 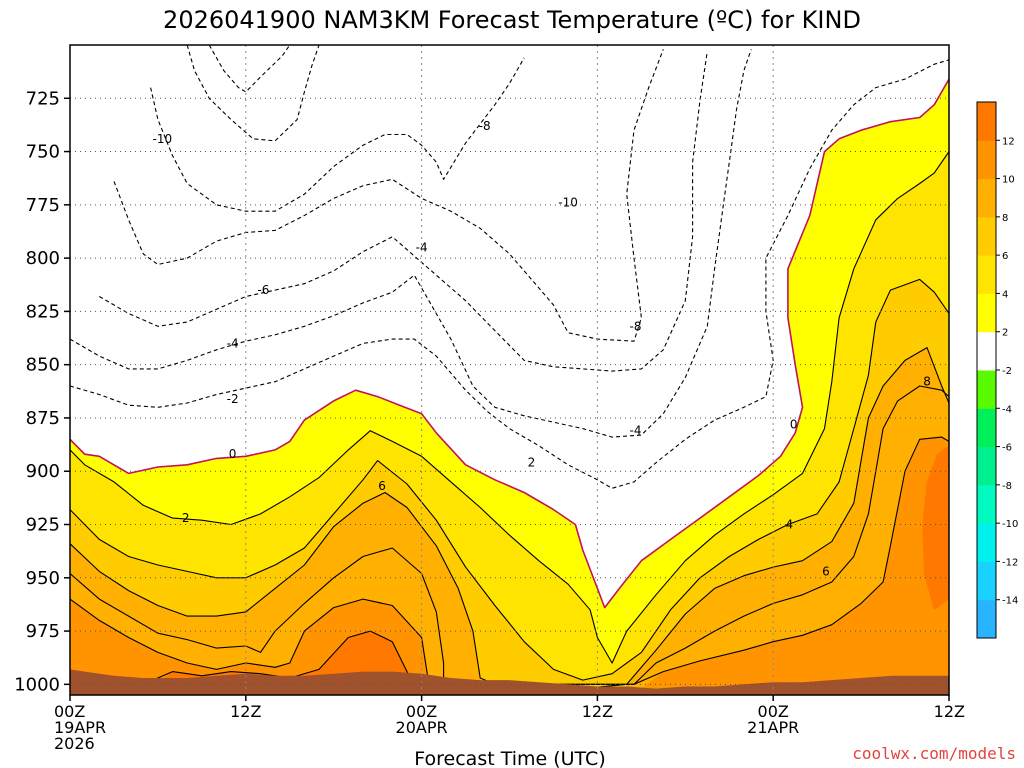 I want to click on colorbar-tick-label: -2, so click(x=1007, y=371).